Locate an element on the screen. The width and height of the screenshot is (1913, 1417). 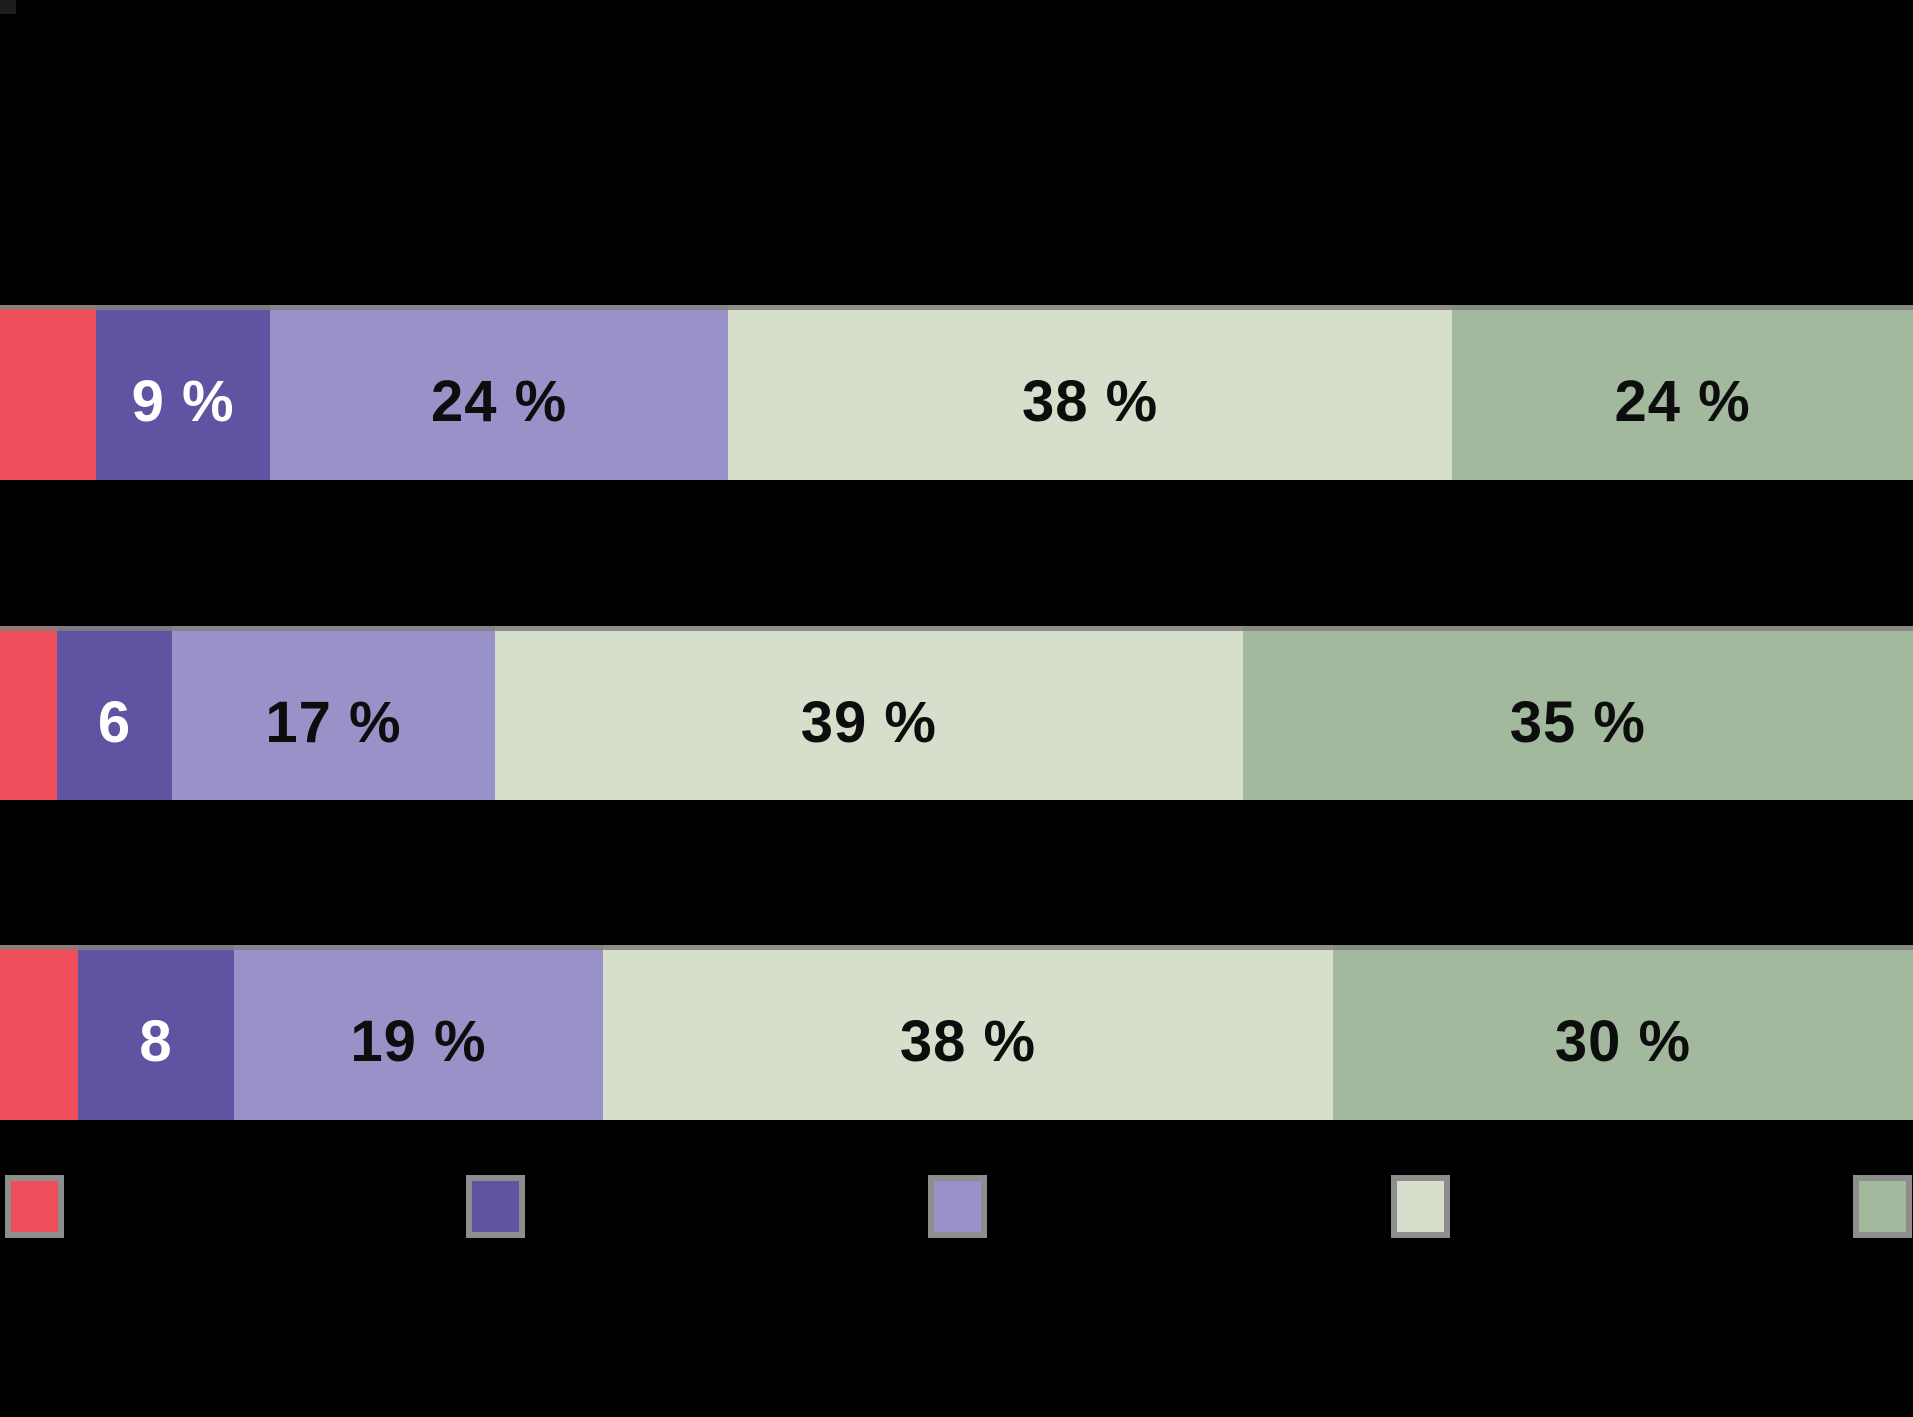
bar-3-segment-3: 19 % is located at coordinates (418, 1032).